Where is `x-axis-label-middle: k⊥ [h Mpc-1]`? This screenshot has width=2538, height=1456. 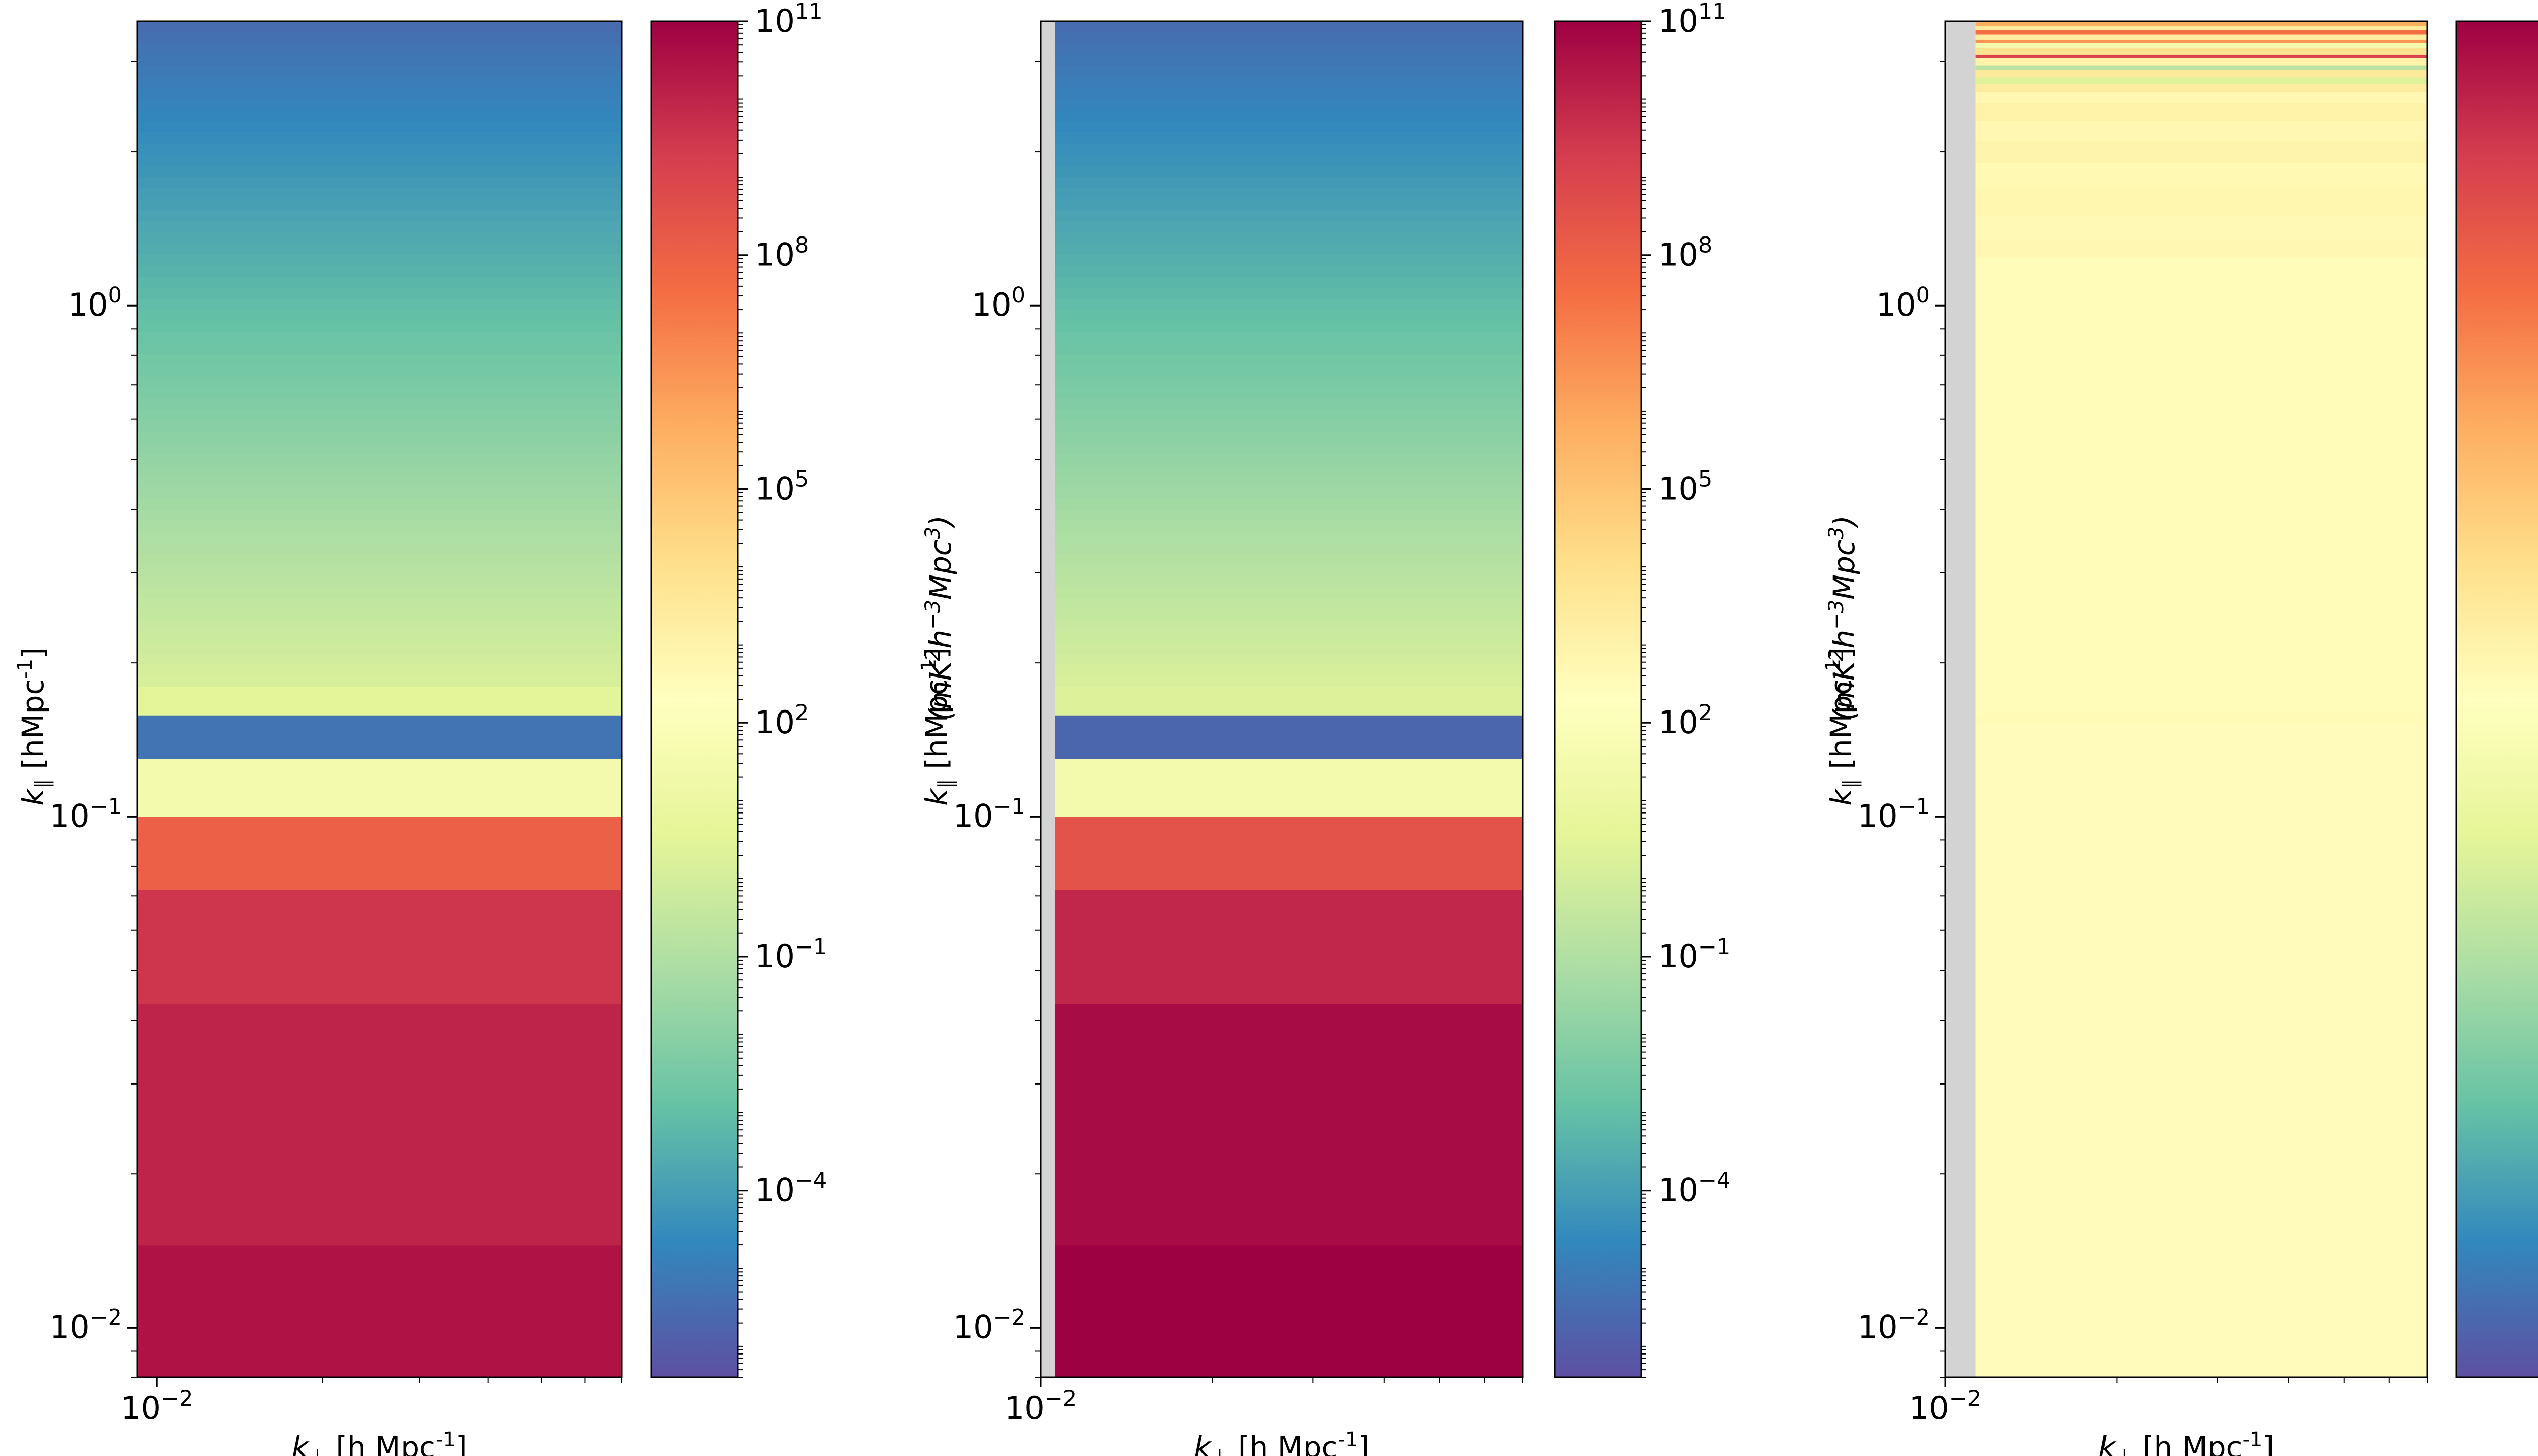 x-axis-label-middle: k⊥ [h Mpc-1] is located at coordinates (1282, 1442).